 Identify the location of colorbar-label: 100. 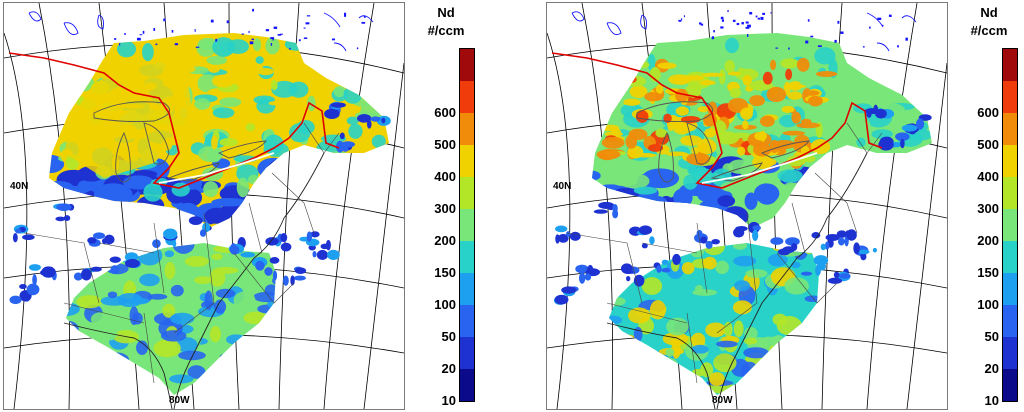
(988, 304).